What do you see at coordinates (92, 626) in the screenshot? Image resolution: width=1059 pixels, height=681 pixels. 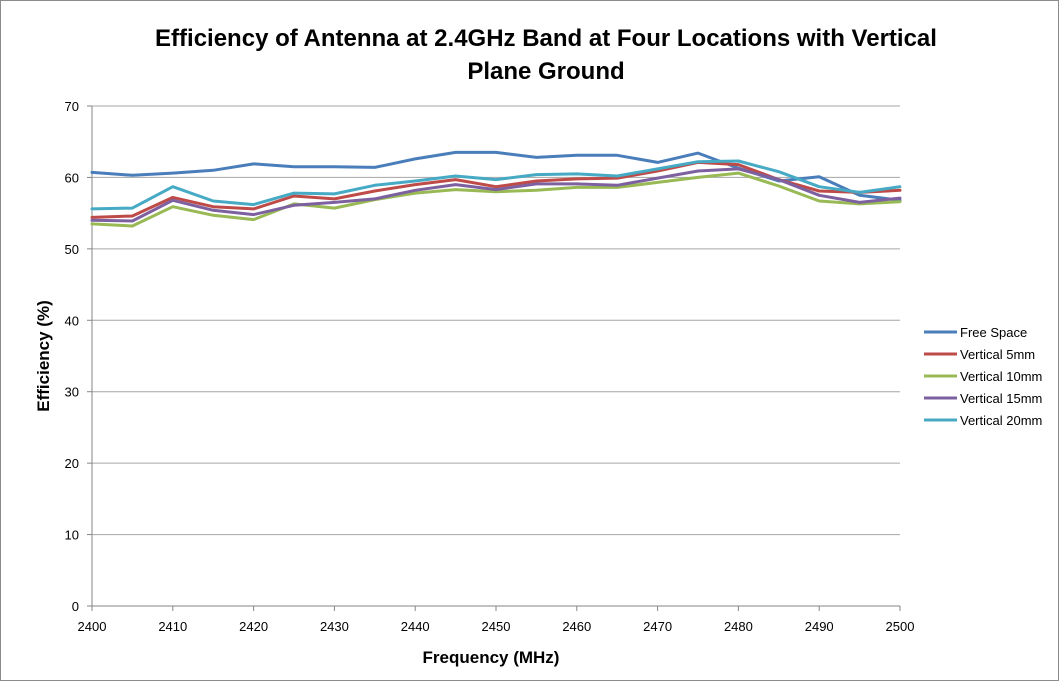 I see `x-tick-label: 2400` at bounding box center [92, 626].